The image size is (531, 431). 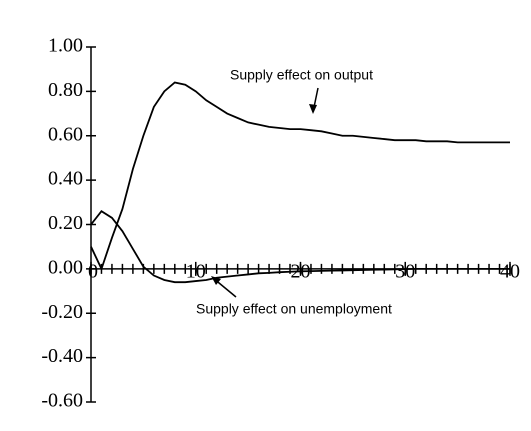 I want to click on y-tick-label: 0.20, so click(x=65, y=223).